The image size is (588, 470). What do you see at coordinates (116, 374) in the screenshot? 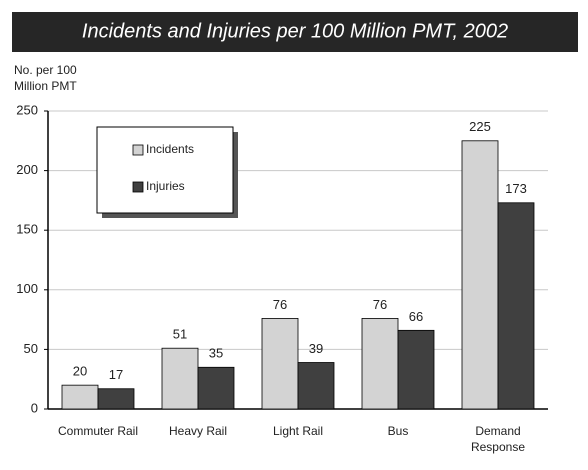
I see `value-label: 17` at bounding box center [116, 374].